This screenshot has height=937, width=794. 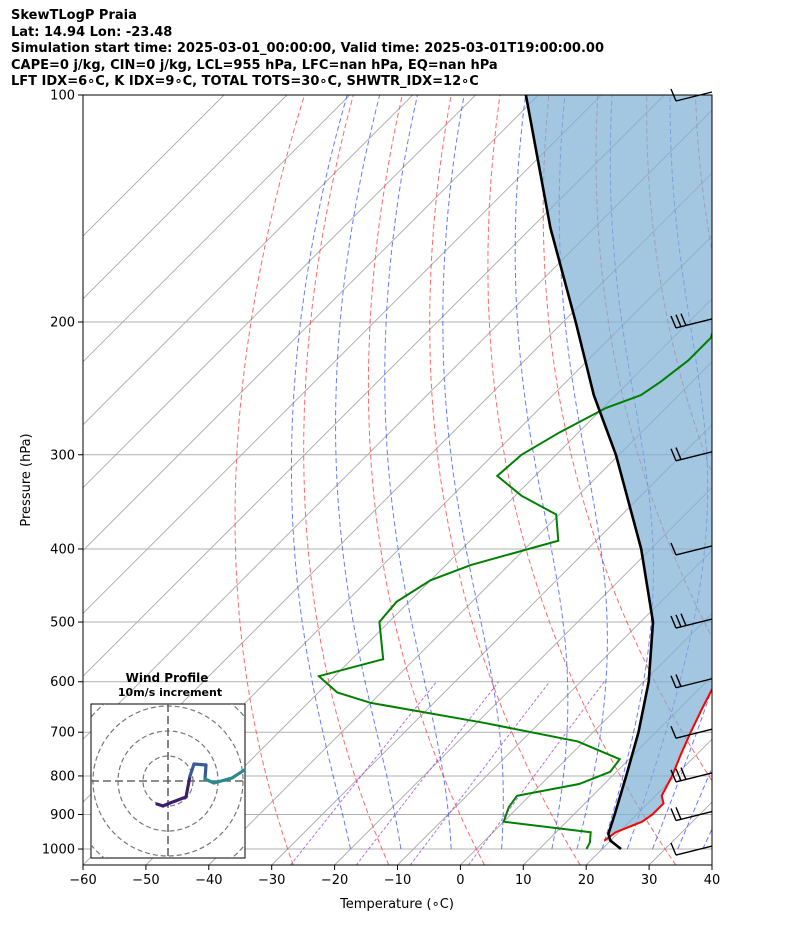 What do you see at coordinates (167, 678) in the screenshot?
I see `hodograph-title: Wind Profile` at bounding box center [167, 678].